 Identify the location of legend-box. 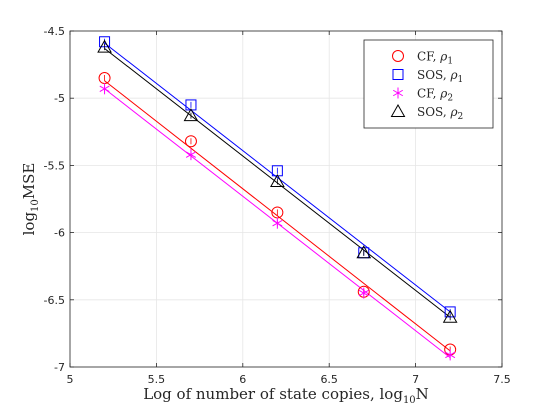
(428, 84).